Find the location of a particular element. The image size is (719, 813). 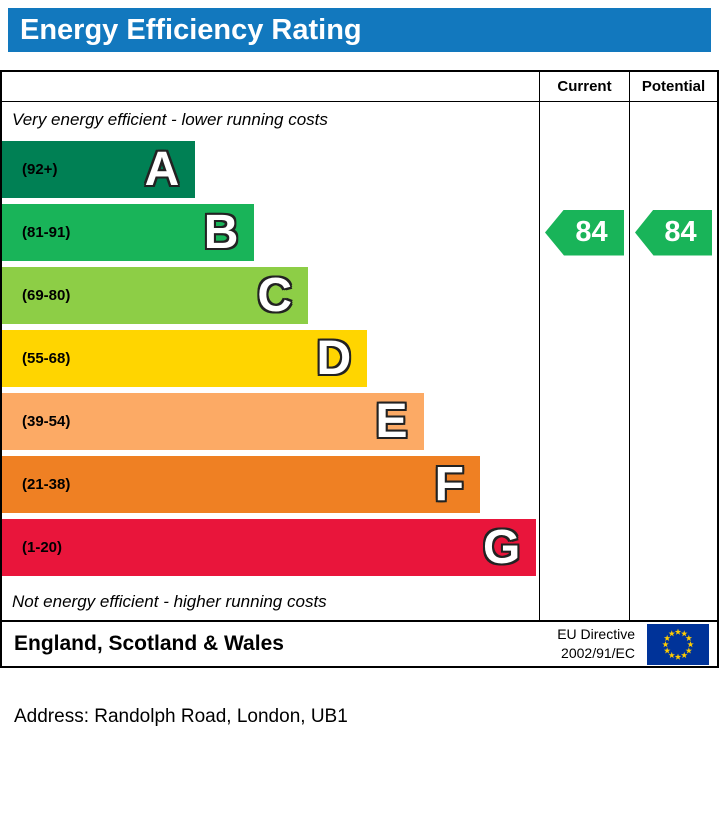

band-letter: D is located at coordinates (334, 358).